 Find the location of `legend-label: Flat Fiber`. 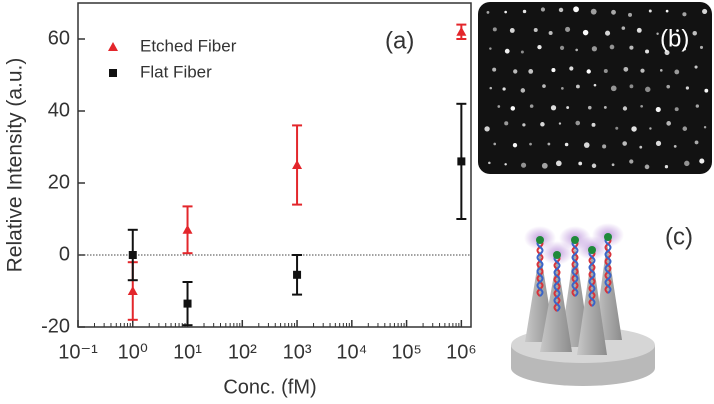

legend-label: Flat Fiber is located at coordinates (176, 71).